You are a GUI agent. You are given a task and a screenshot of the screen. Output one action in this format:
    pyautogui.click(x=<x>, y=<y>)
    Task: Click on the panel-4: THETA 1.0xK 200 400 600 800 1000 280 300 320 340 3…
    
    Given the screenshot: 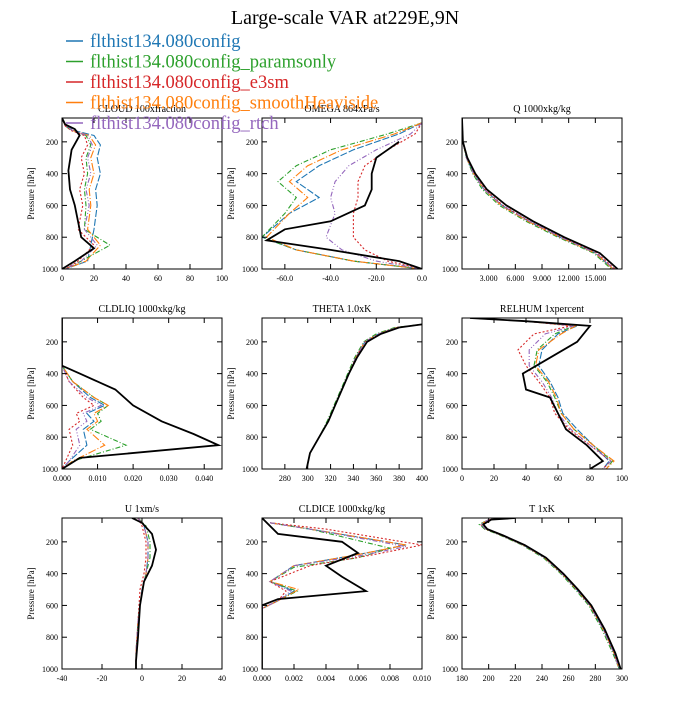 What is the action you would take?
    pyautogui.click(x=327, y=393)
    